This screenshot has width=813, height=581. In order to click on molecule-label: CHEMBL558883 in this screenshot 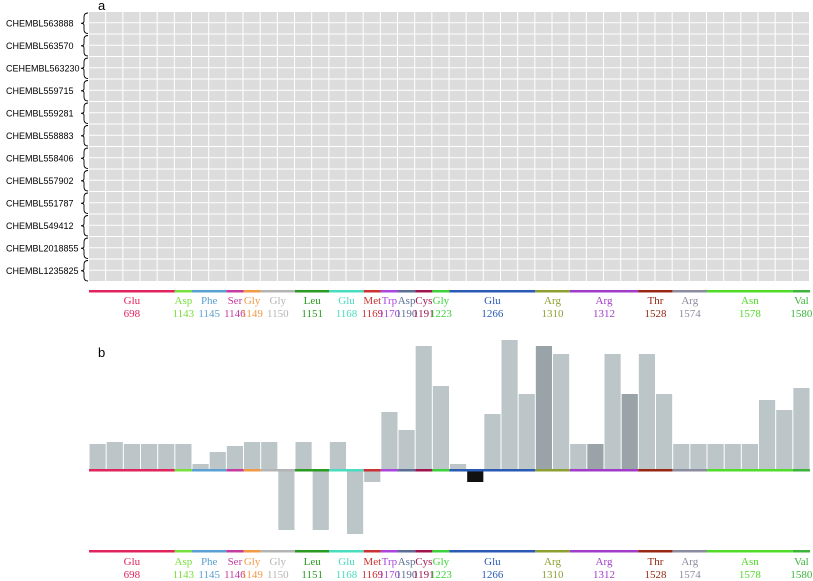, I will do `click(40, 136)`.